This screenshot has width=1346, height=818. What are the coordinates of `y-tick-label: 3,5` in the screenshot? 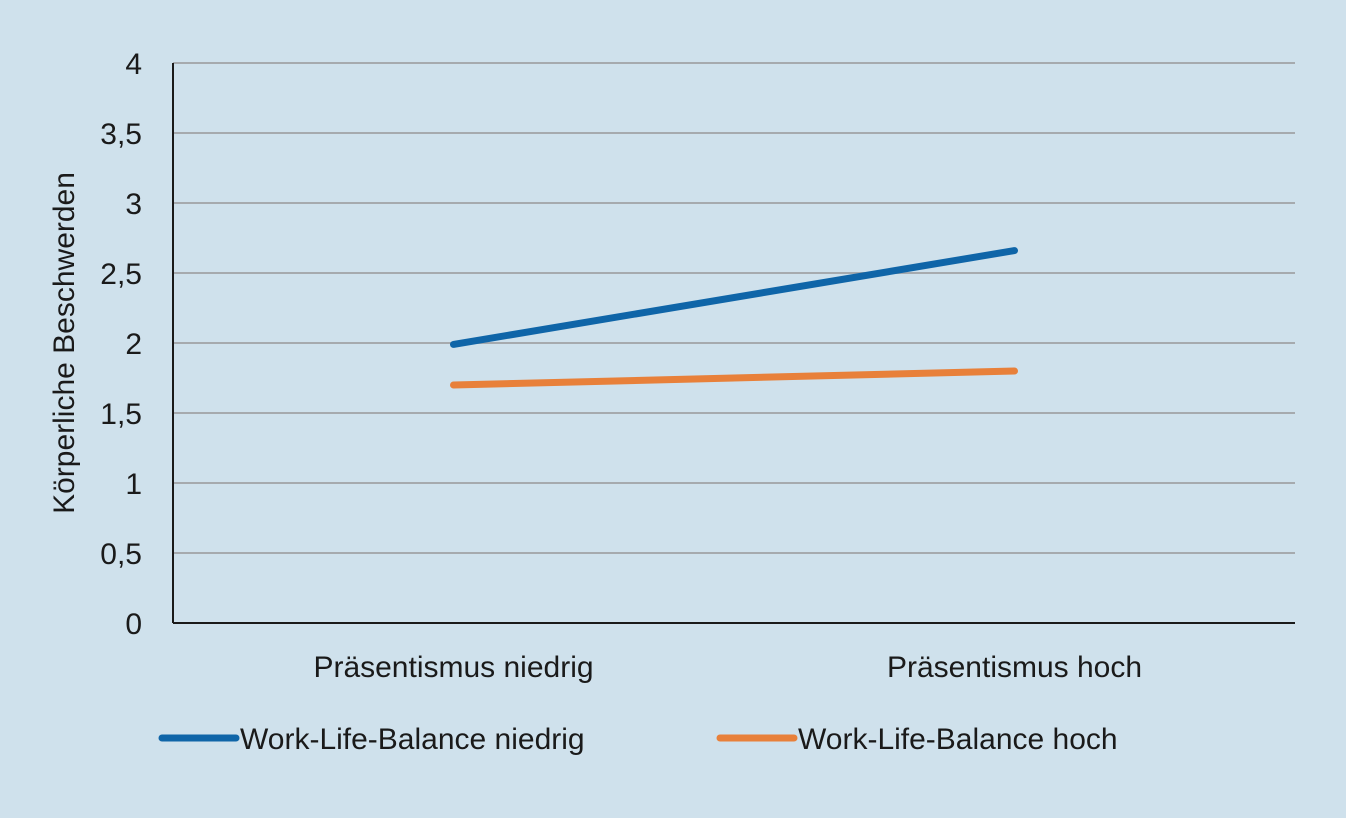 It's located at (121, 134).